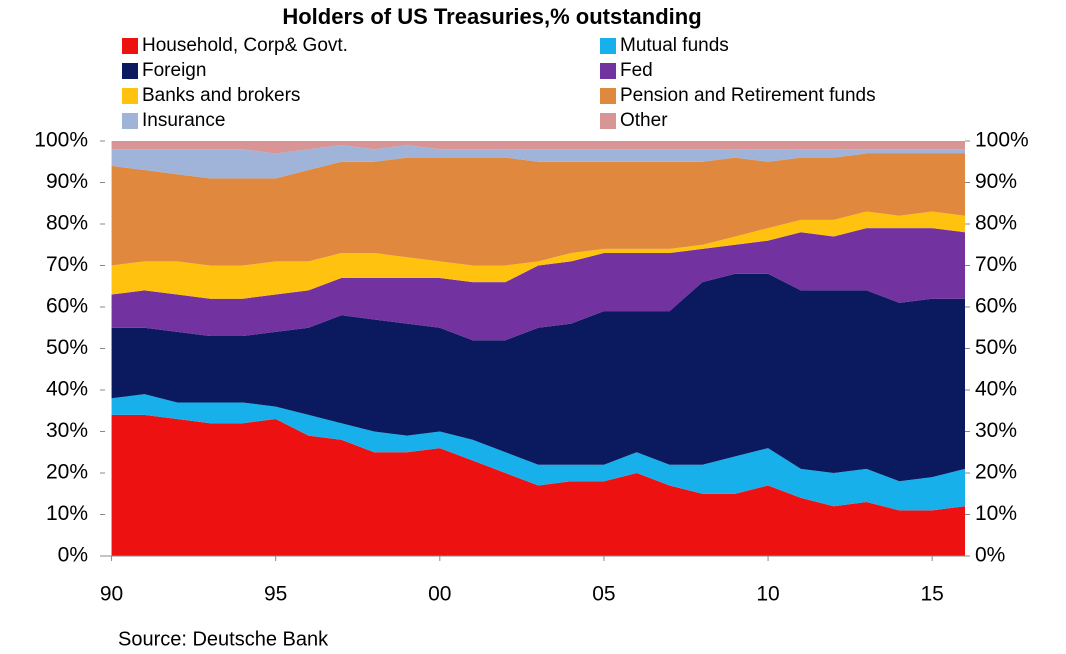  I want to click on y2-tick-label: 100%, so click(1002, 140).